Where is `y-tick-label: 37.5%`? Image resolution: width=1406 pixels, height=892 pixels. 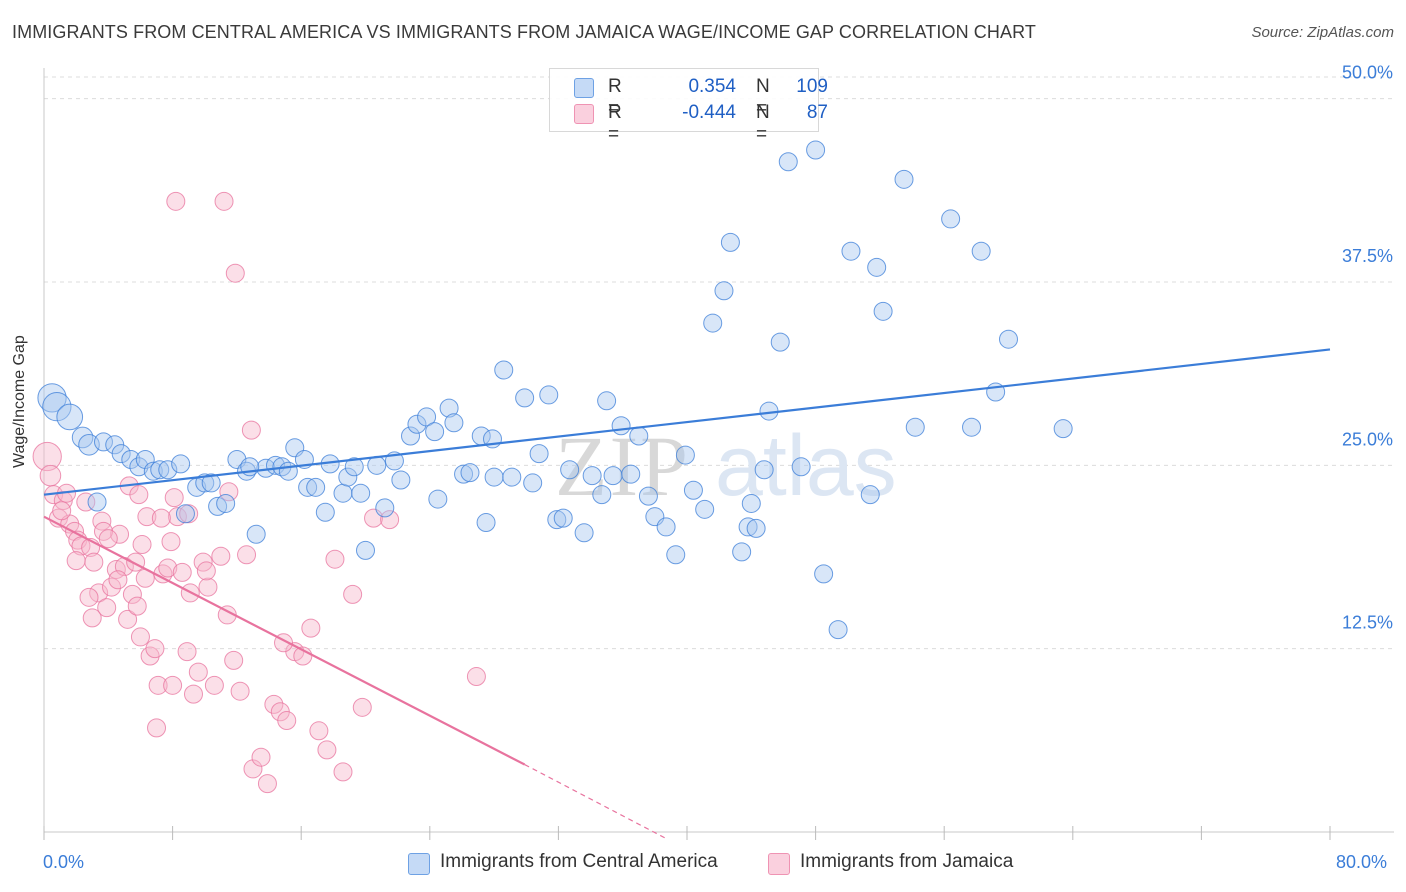
y-tick-label: 37.5% is located at coordinates (1367, 256).